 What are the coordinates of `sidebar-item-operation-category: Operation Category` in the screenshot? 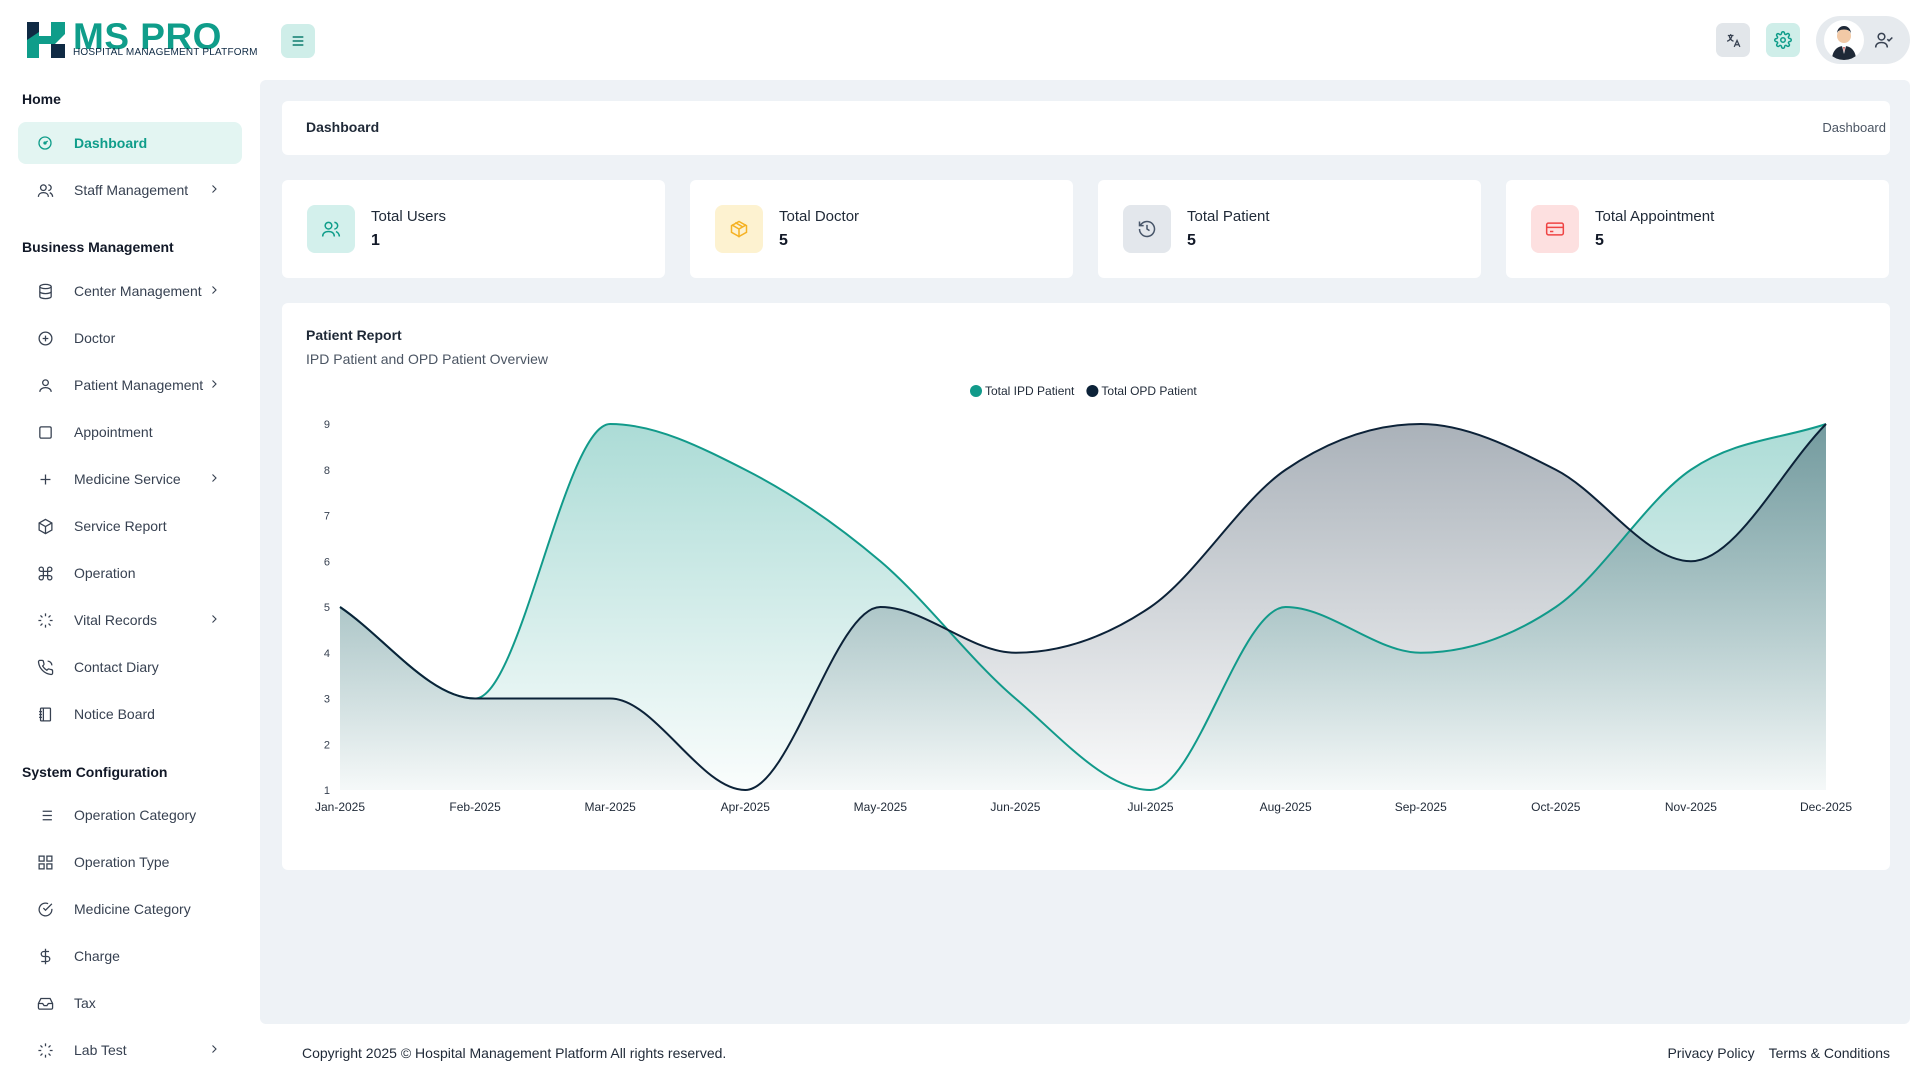 It's located at (130, 815).